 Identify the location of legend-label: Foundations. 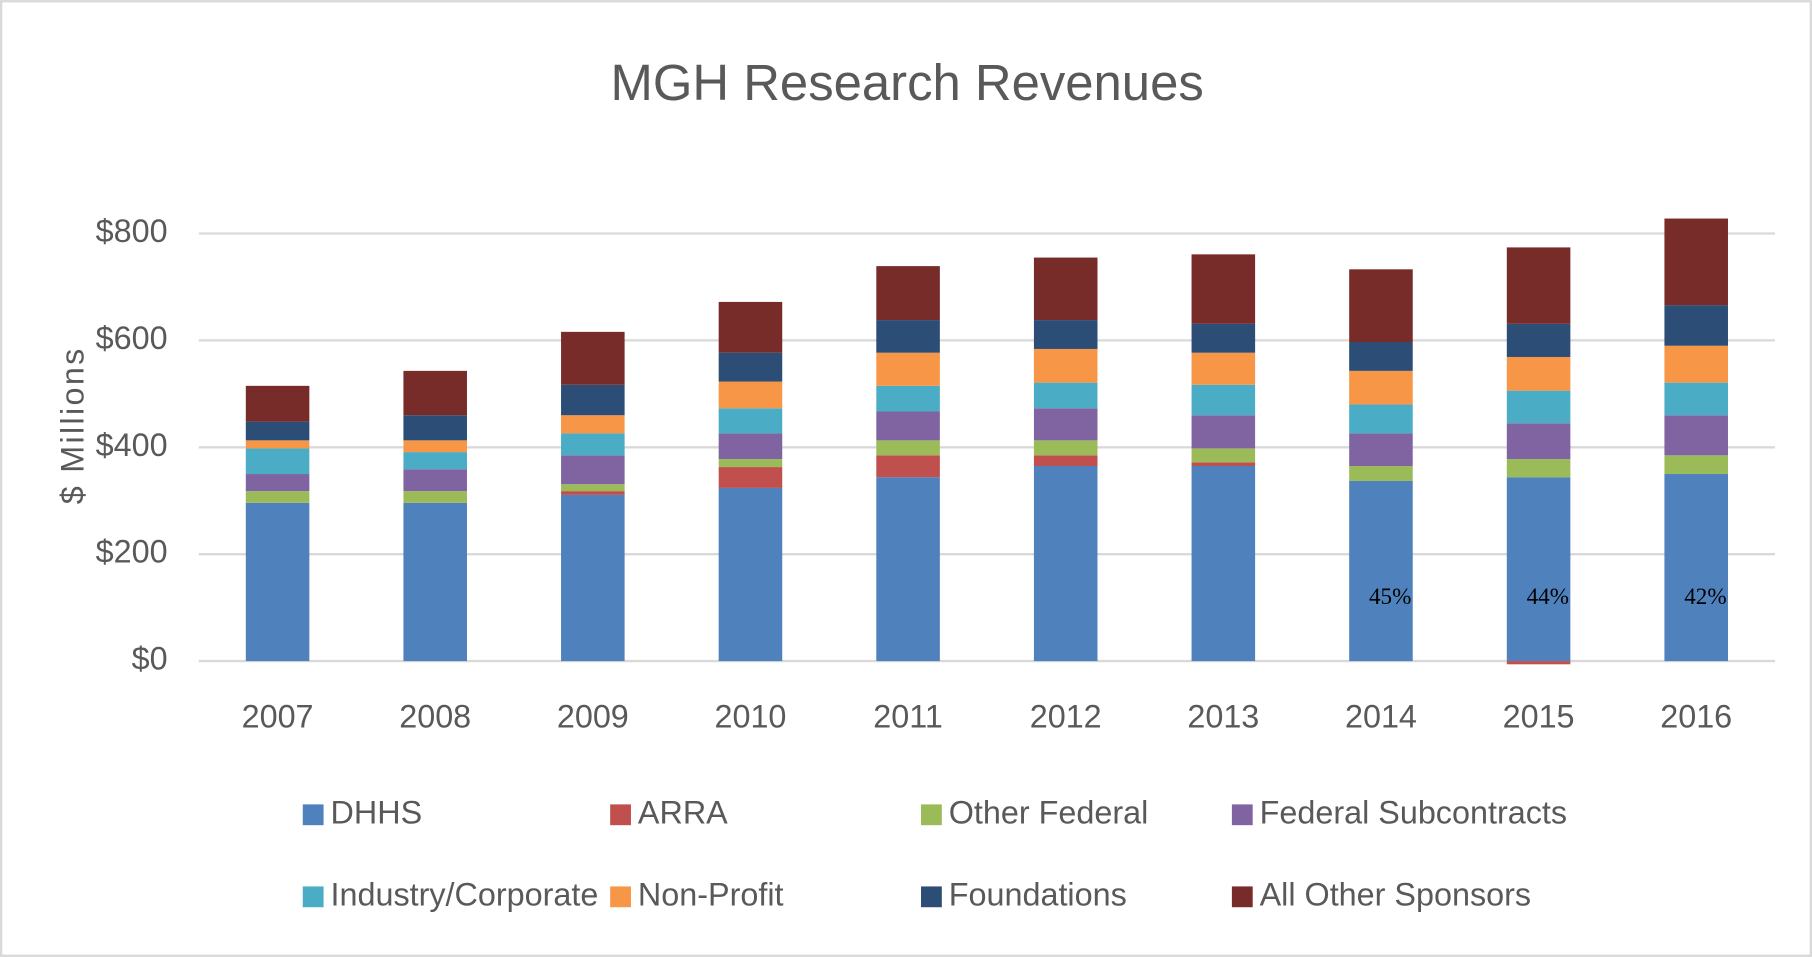
(1038, 894).